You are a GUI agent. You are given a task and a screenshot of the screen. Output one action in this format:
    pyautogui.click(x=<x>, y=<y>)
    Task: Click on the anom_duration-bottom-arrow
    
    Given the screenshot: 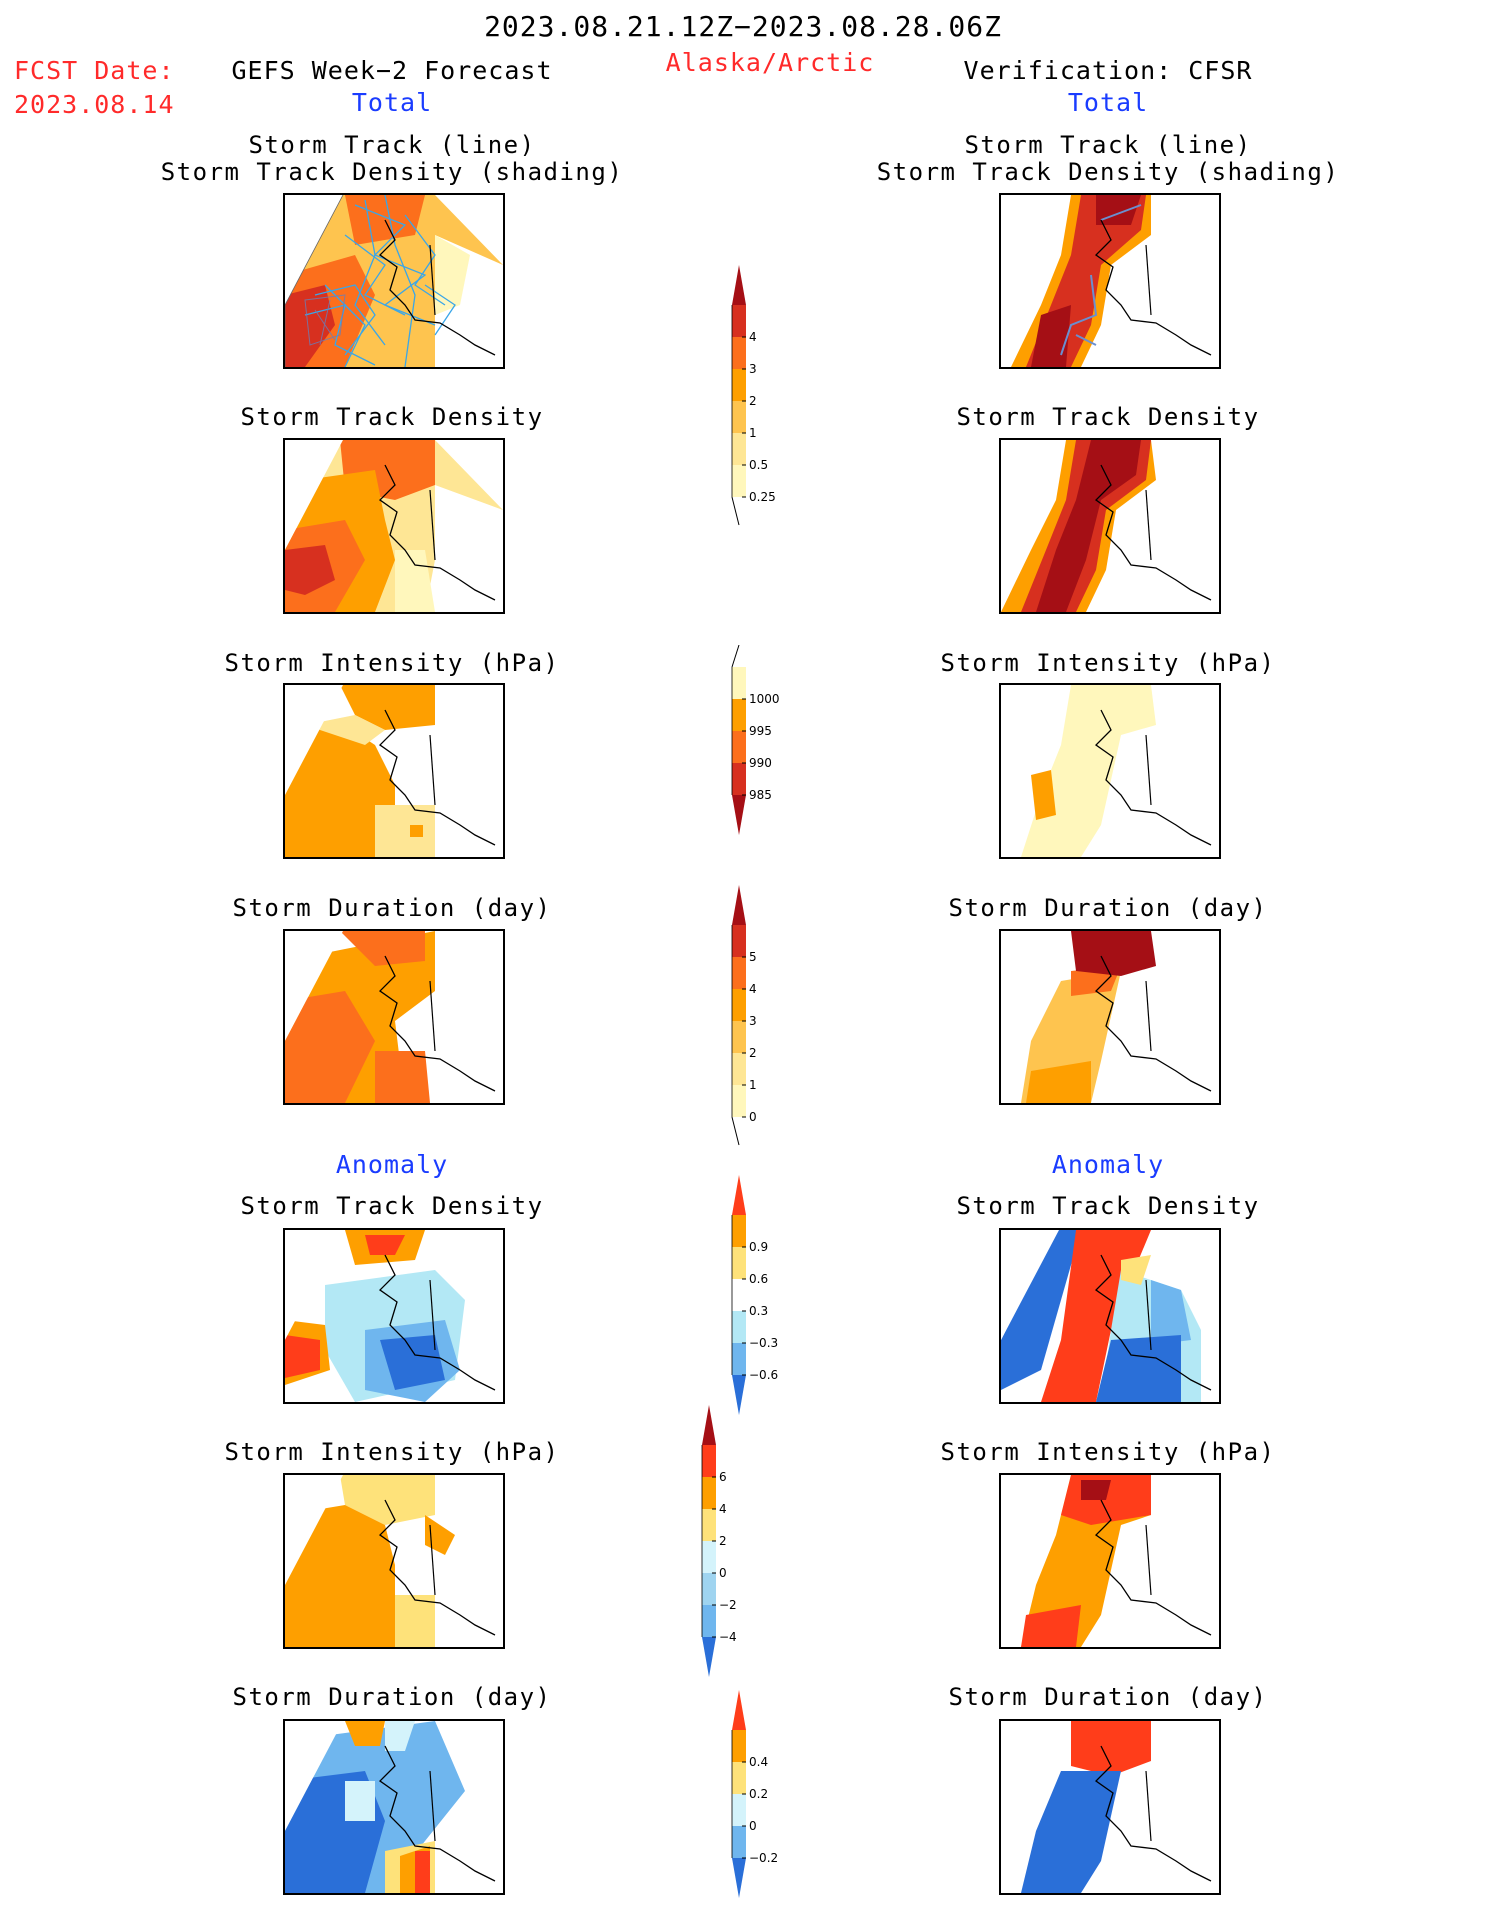 What is the action you would take?
    pyautogui.click(x=739, y=1878)
    